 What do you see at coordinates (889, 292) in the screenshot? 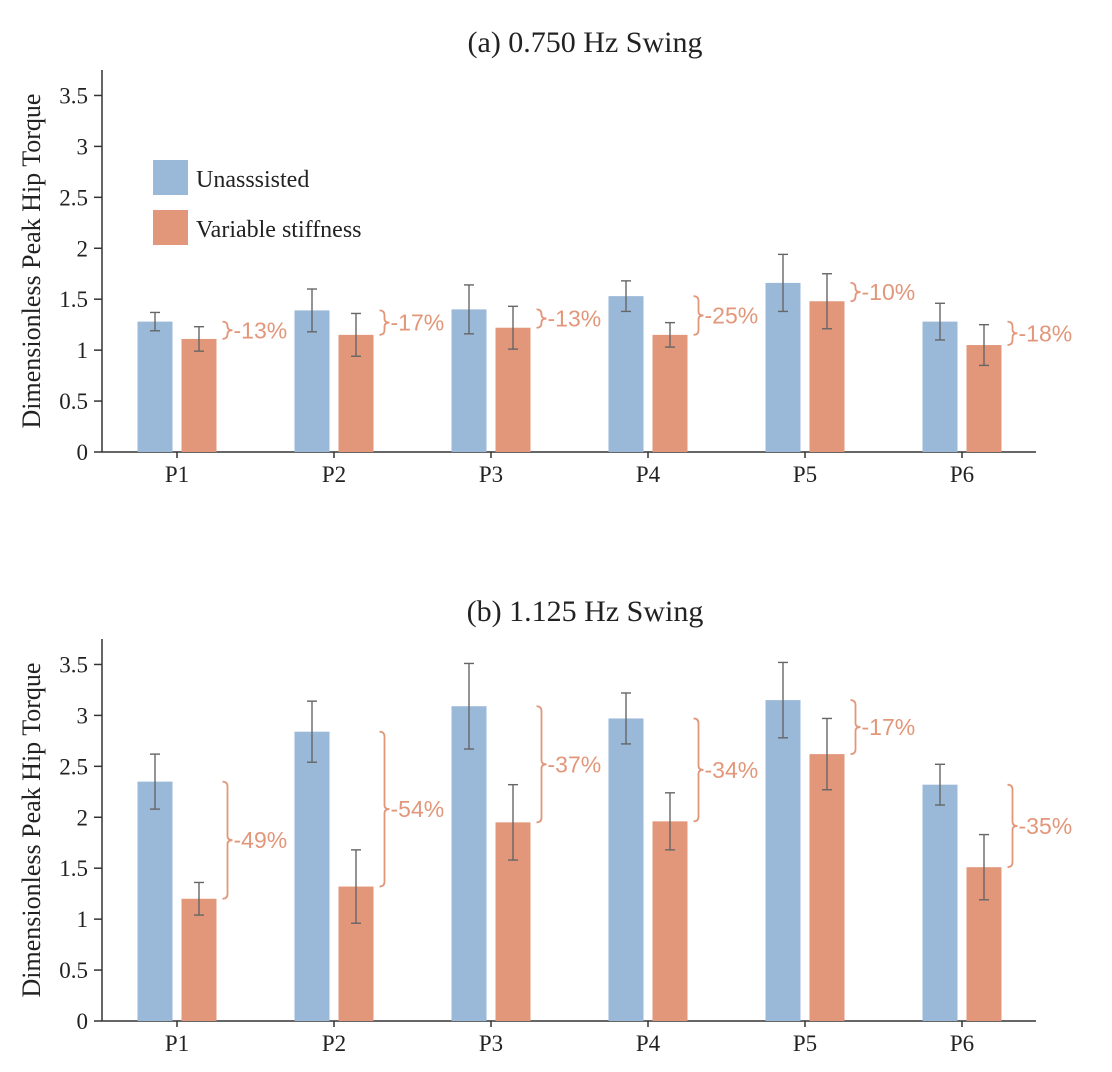
I see `reduction-label: -10%` at bounding box center [889, 292].